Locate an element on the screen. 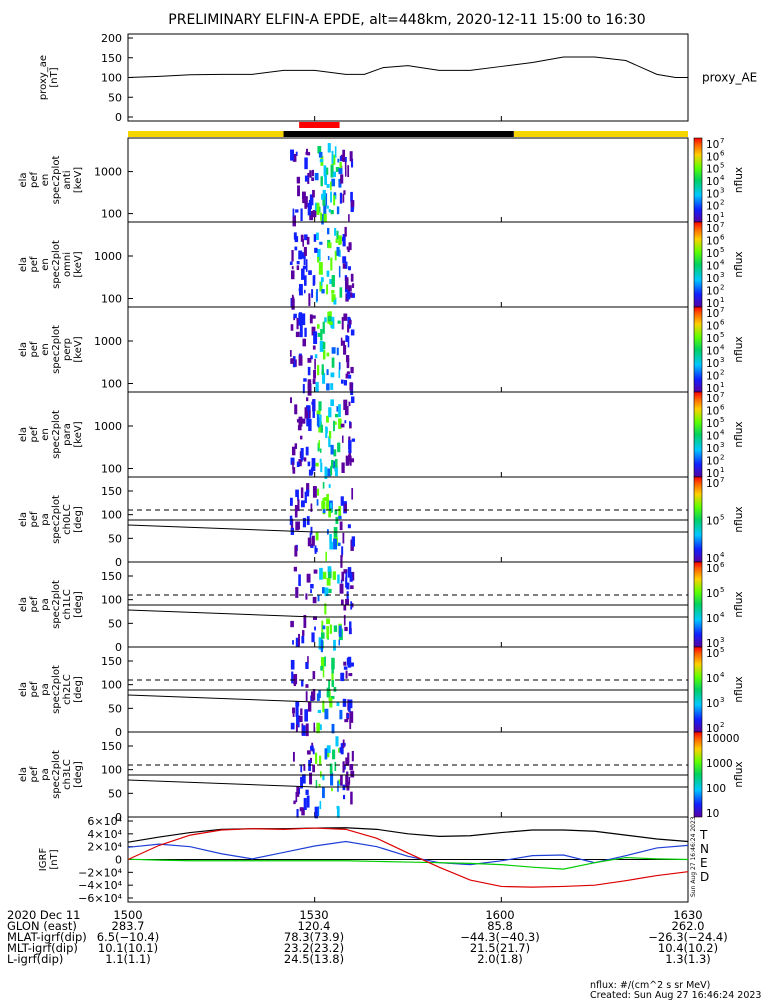 The image size is (775, 1000). y-tick-label: 1000 is located at coordinates (108, 172).